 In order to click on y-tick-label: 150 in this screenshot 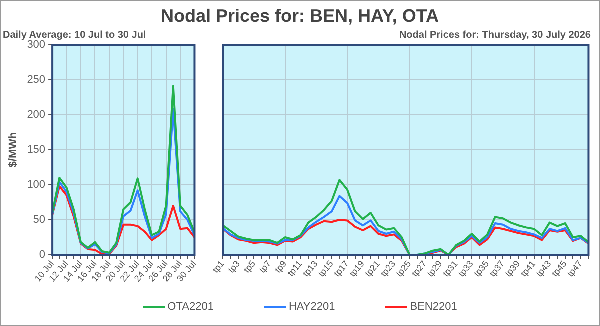, I will do `click(36, 150)`.